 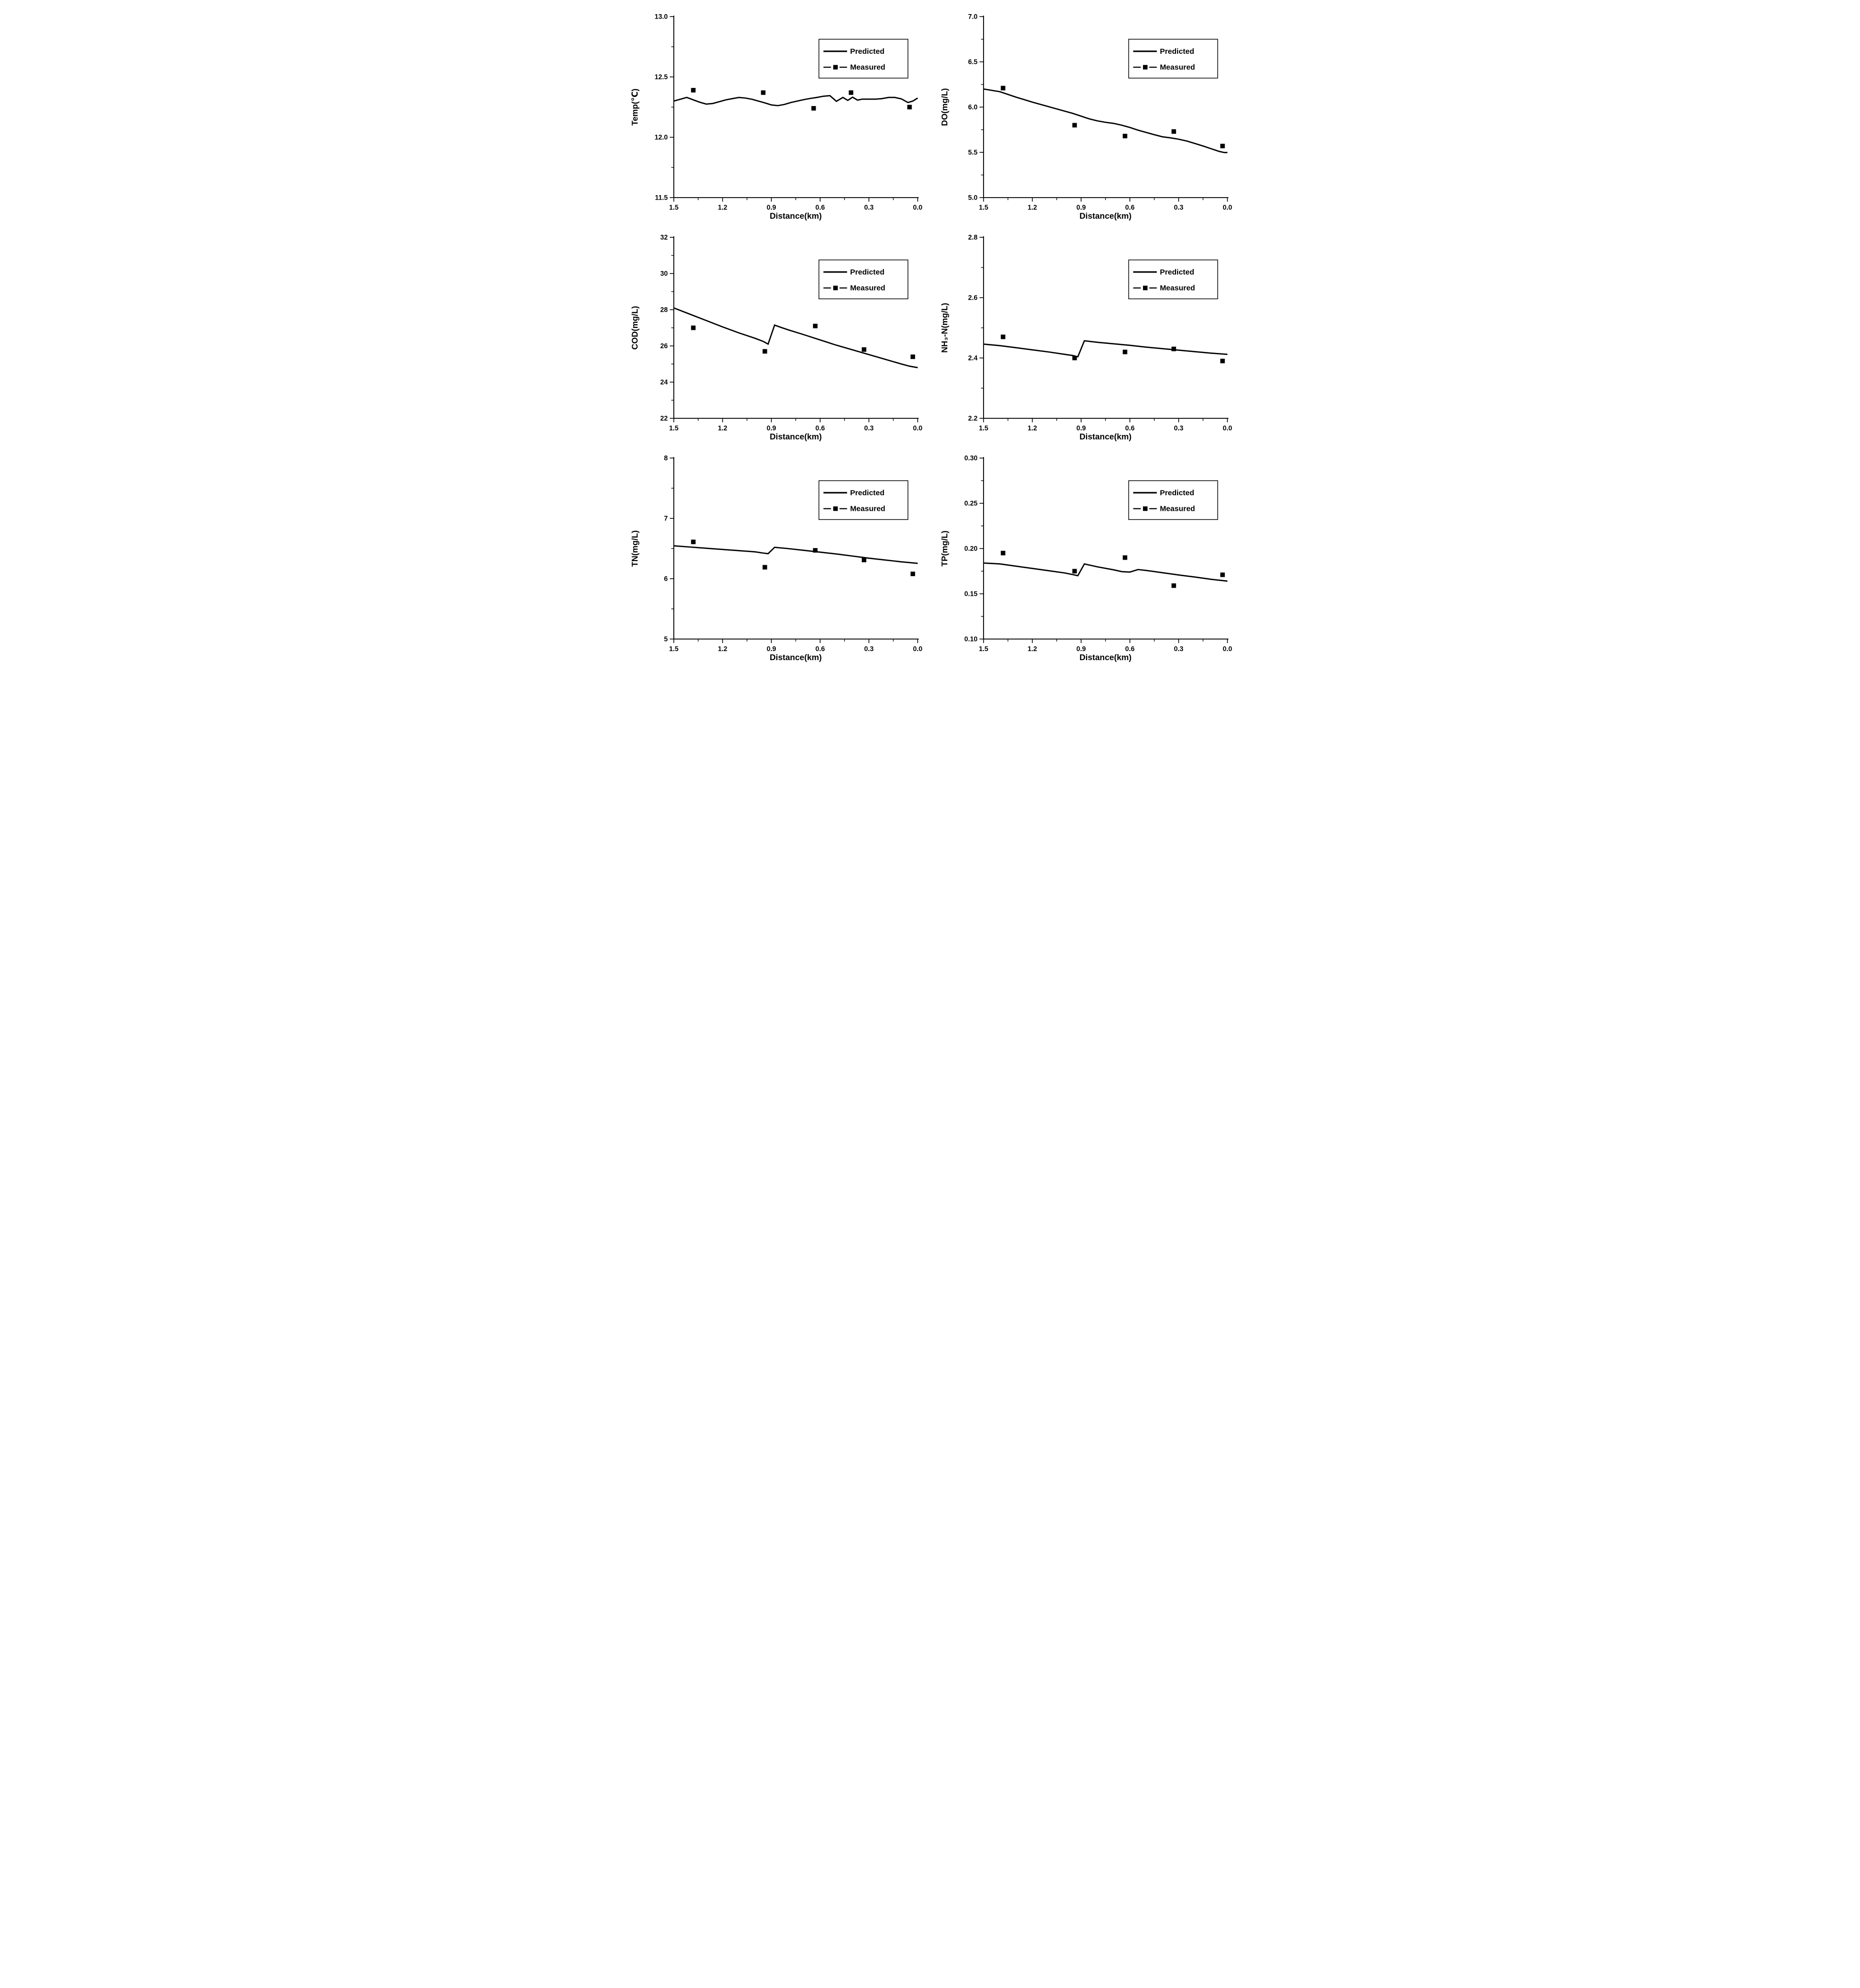 What do you see at coordinates (664, 238) in the screenshot?
I see `y-tick-label: 32` at bounding box center [664, 238].